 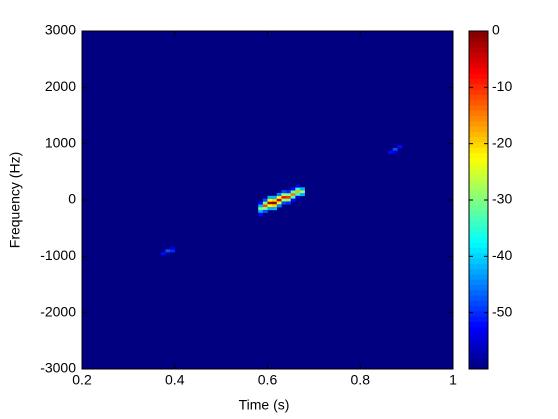 I want to click on colorbar-tick-label: -10, so click(x=502, y=86).